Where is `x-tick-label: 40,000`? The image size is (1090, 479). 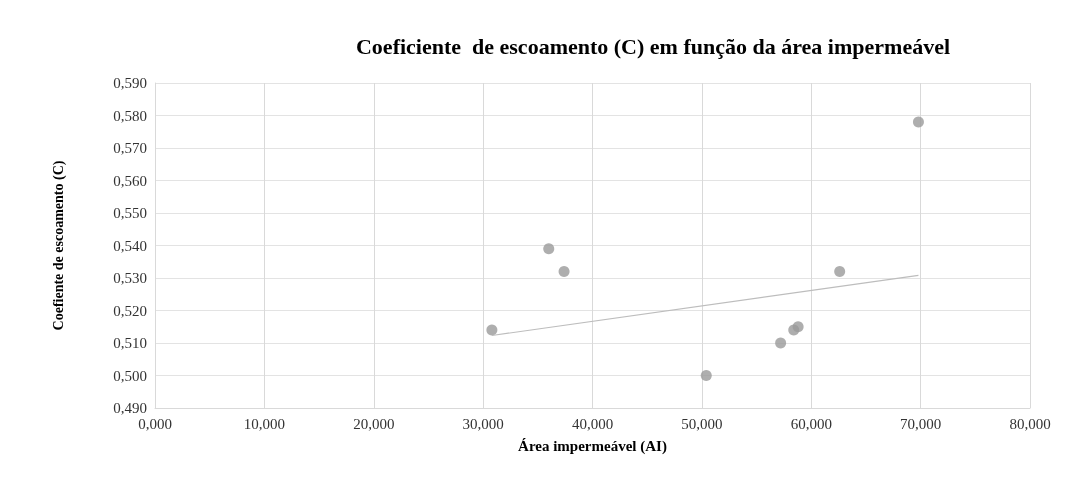
x-tick-label: 40,000 is located at coordinates (592, 423).